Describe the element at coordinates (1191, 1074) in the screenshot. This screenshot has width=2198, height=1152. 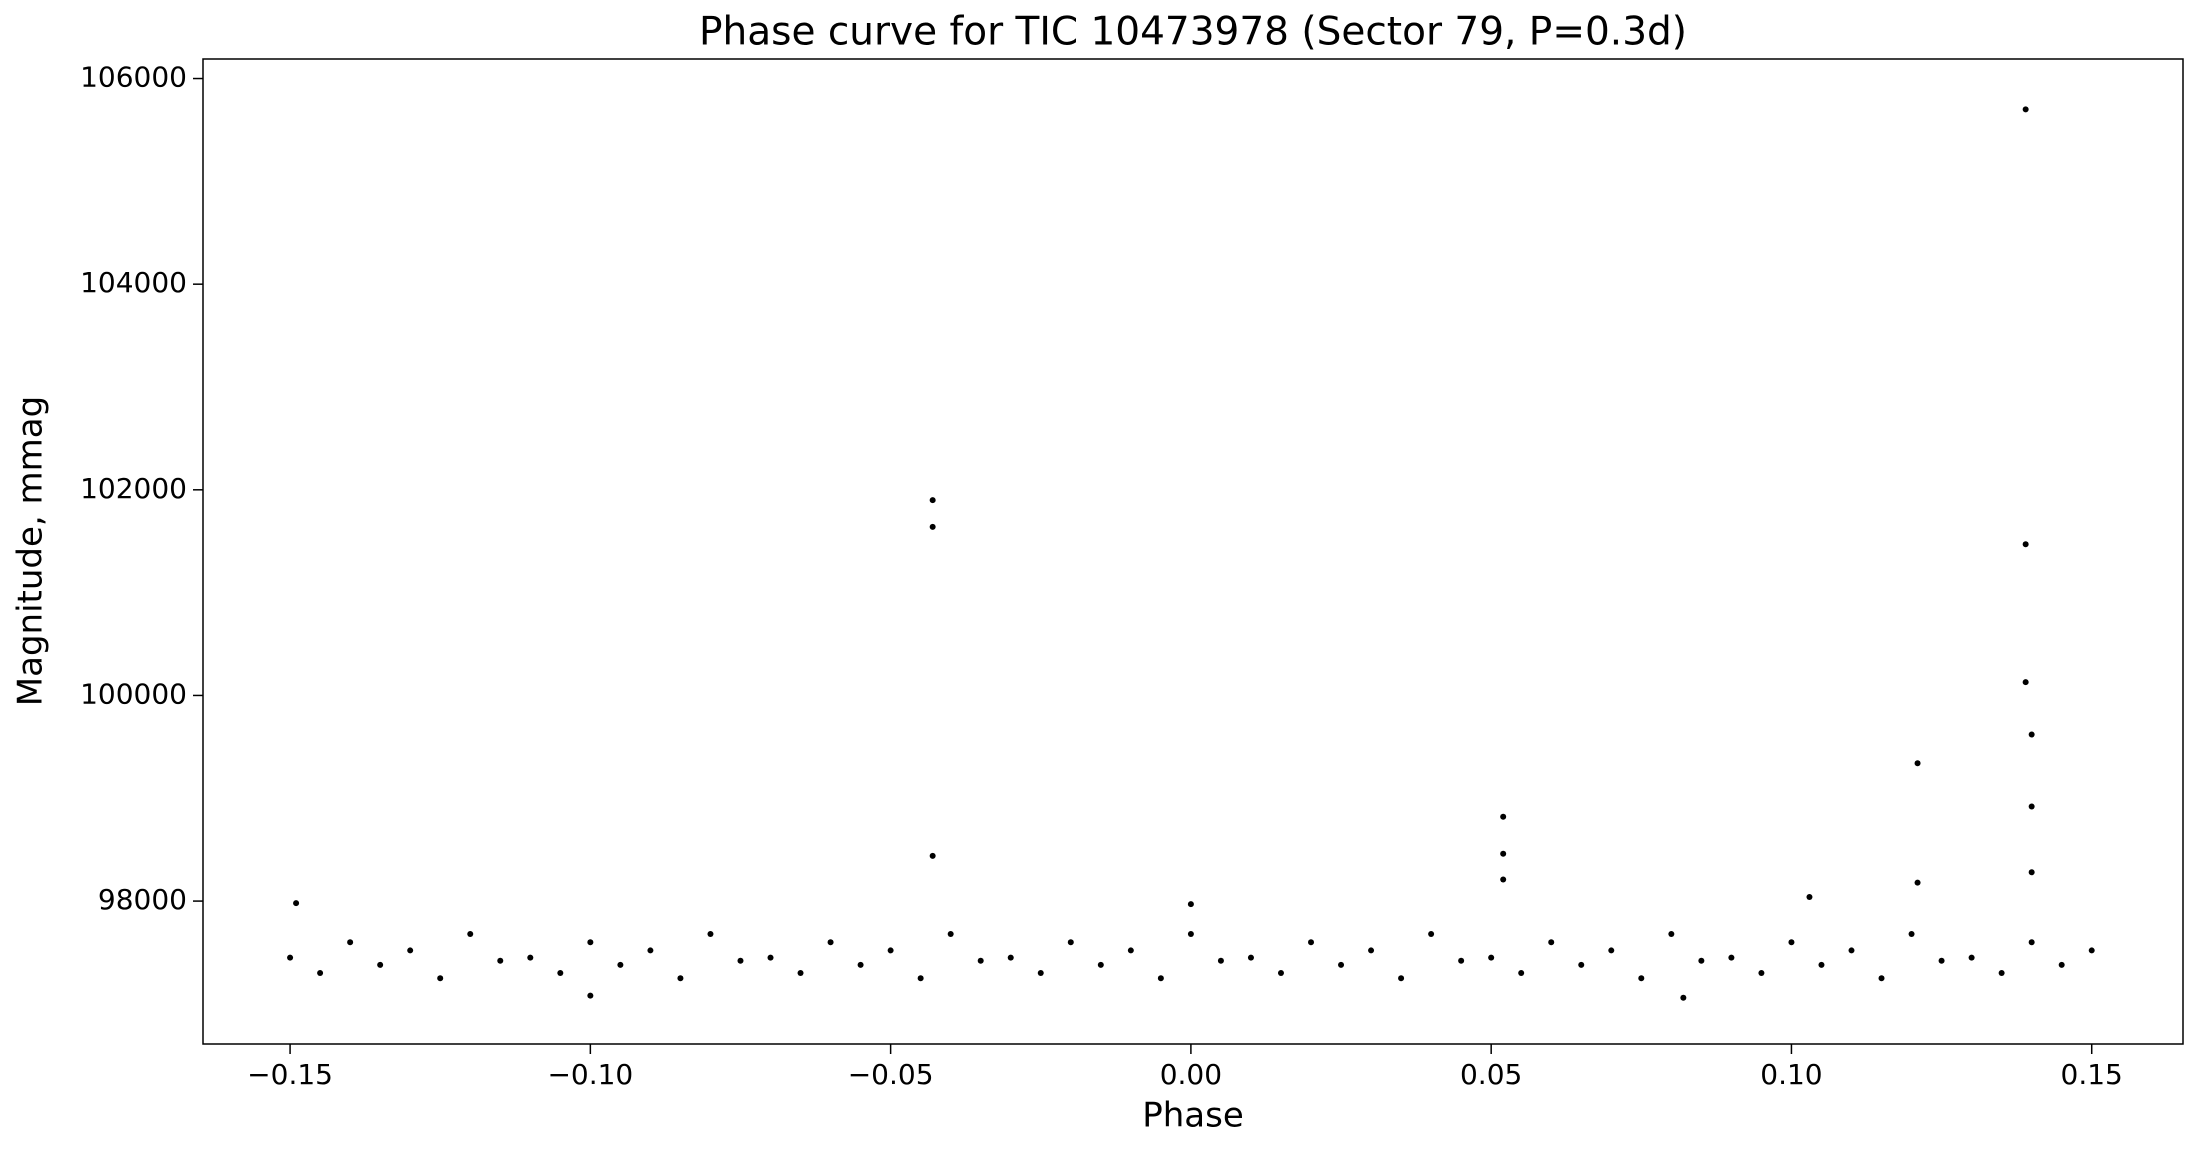
I see `x-tick-label: 0.00` at that location.